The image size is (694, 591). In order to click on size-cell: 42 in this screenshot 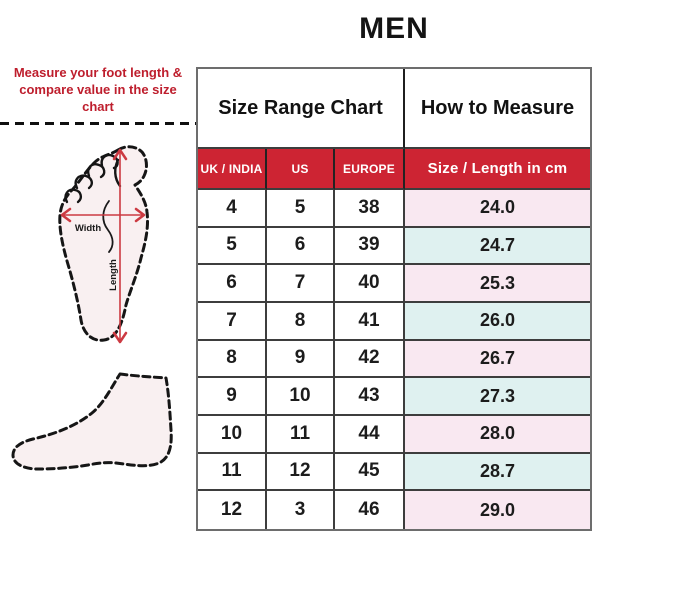, I will do `click(370, 359)`.